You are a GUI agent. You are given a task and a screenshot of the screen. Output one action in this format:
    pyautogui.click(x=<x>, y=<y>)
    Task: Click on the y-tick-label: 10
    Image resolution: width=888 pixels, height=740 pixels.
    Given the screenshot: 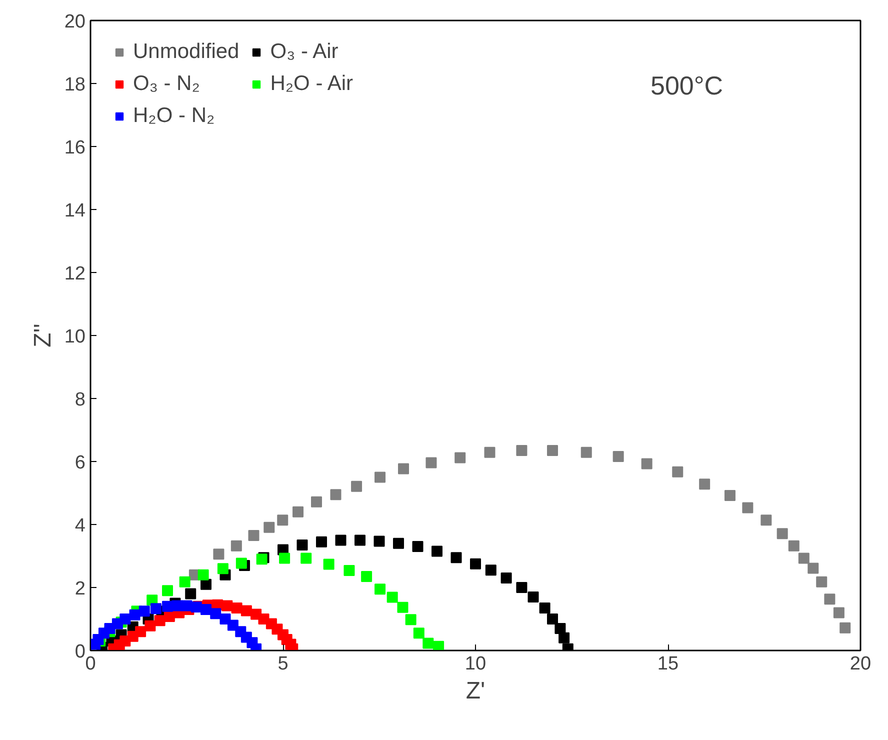 What is the action you would take?
    pyautogui.click(x=75, y=337)
    